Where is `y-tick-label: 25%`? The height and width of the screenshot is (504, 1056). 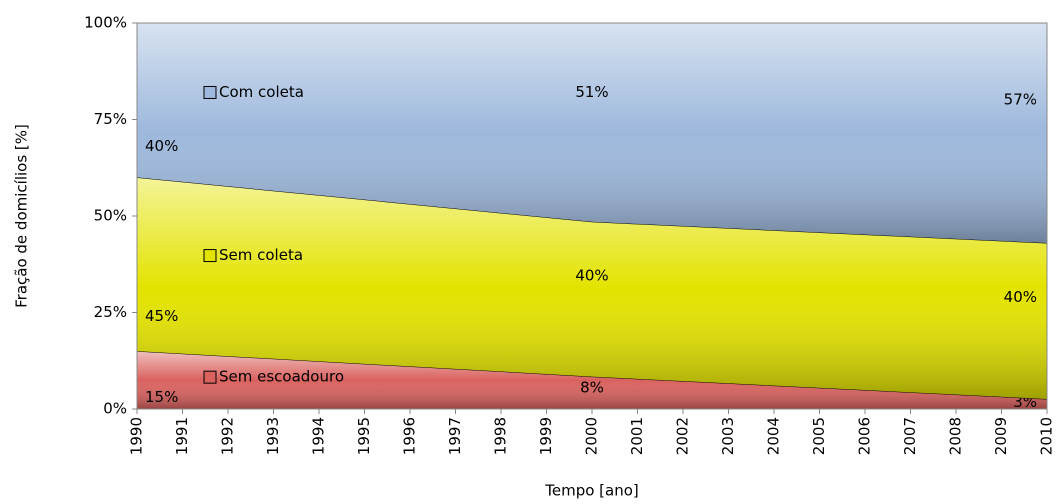
y-tick-label: 25% is located at coordinates (110, 312).